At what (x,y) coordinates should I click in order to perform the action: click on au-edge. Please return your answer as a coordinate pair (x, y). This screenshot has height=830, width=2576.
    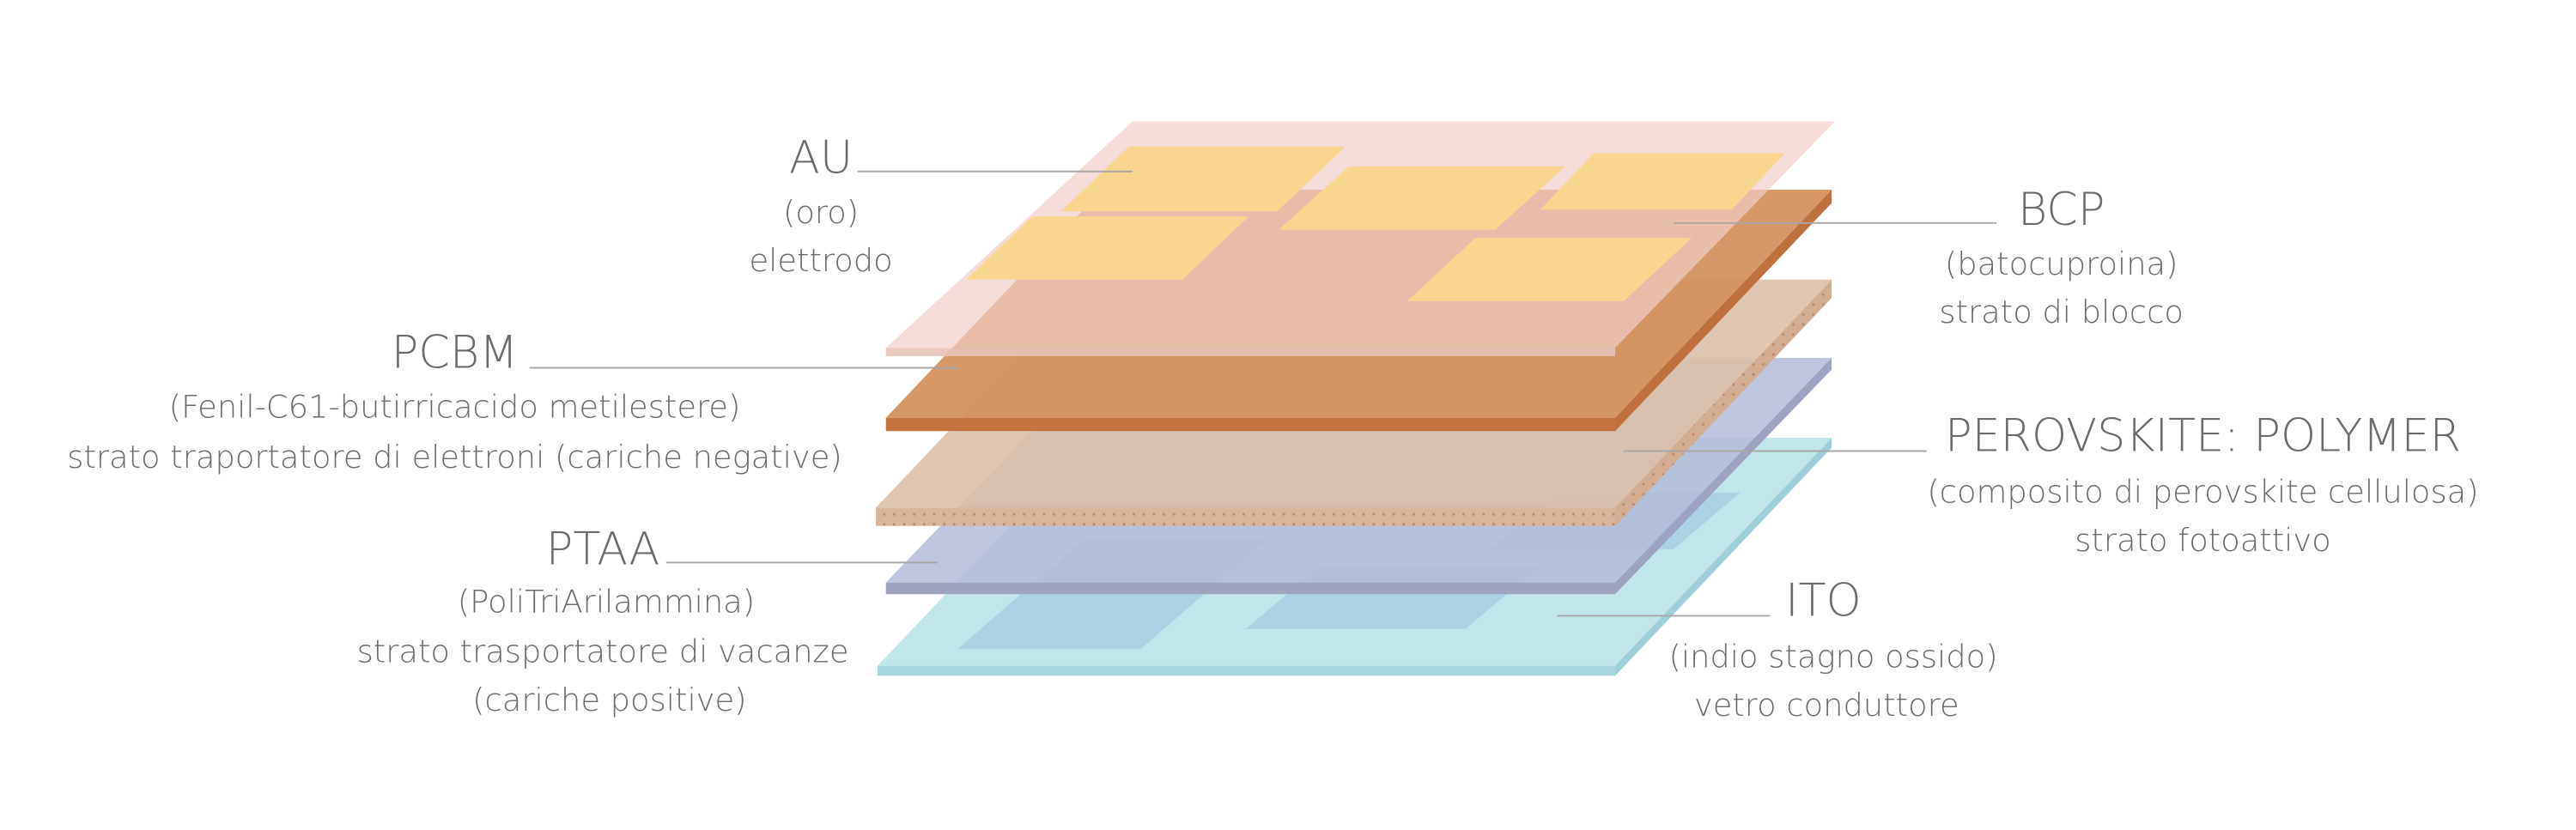
    Looking at the image, I should click on (1250, 352).